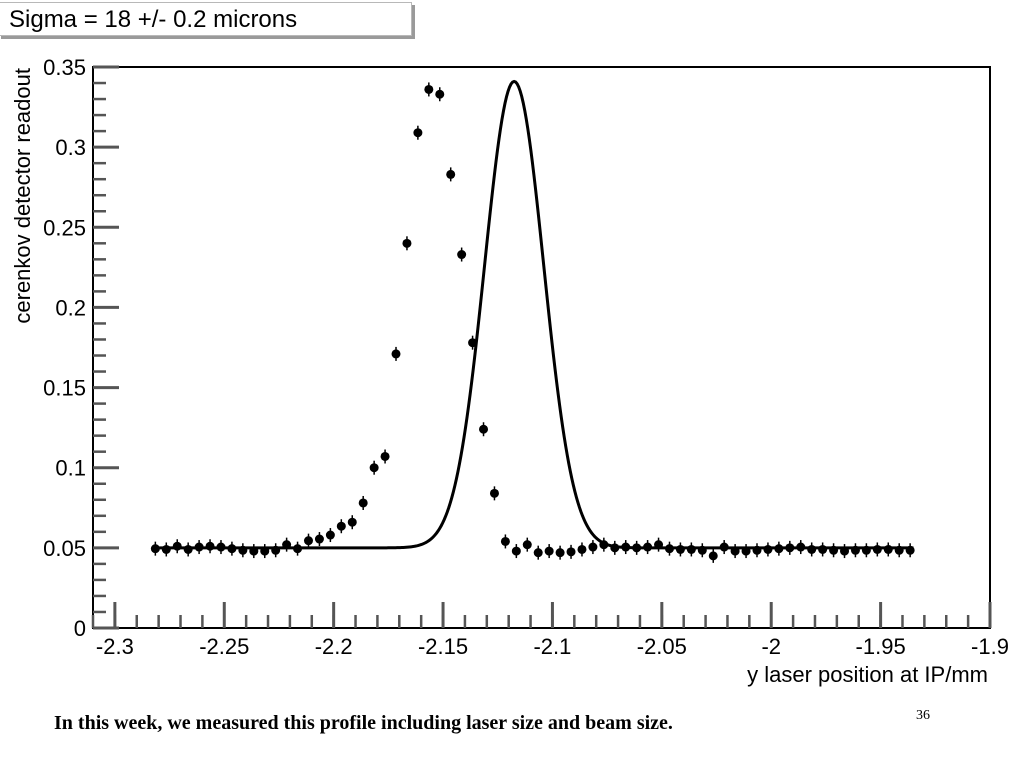 The width and height of the screenshot is (1024, 768). I want to click on x-tick-label: -2.2, so click(334, 646).